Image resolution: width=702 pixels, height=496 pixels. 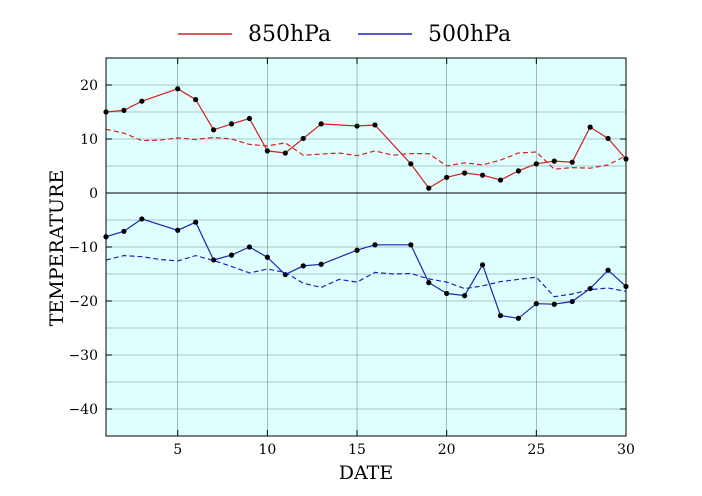 I want to click on y-tick-label: 0, so click(x=93, y=194).